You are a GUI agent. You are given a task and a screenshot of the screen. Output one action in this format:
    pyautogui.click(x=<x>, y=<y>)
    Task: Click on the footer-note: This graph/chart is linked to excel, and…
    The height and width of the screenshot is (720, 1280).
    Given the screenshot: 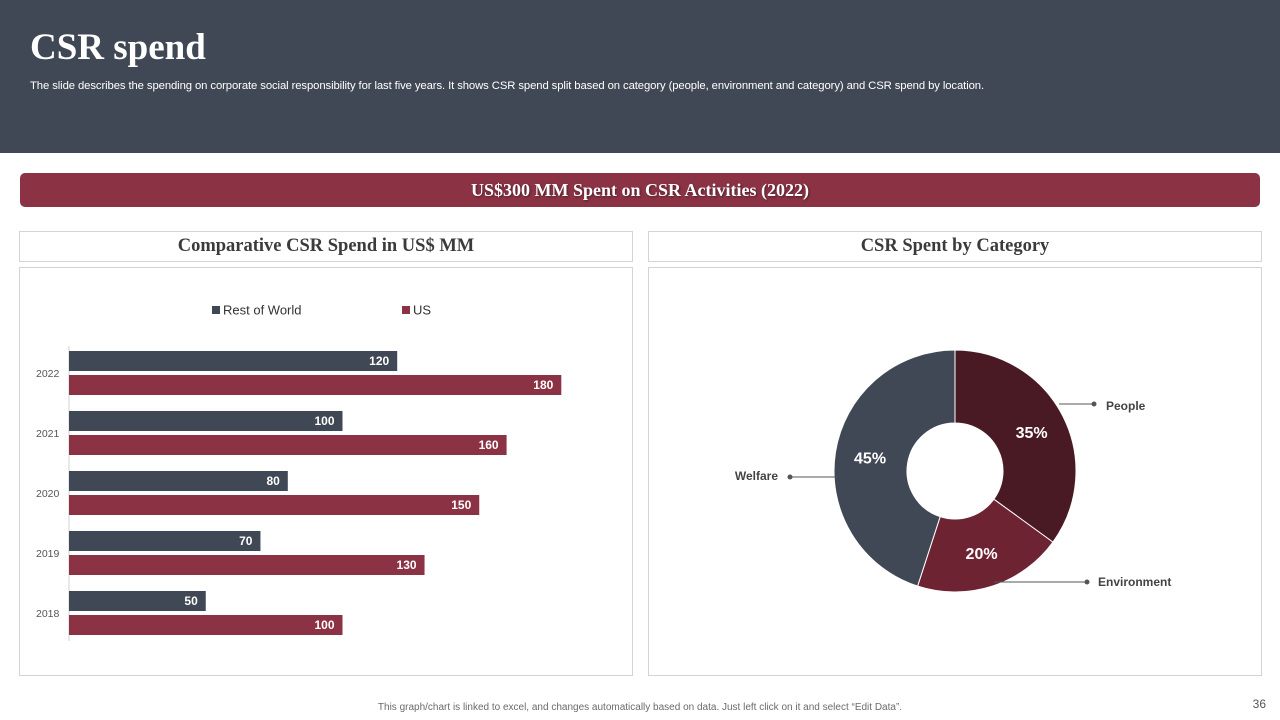 What is the action you would take?
    pyautogui.click(x=640, y=707)
    